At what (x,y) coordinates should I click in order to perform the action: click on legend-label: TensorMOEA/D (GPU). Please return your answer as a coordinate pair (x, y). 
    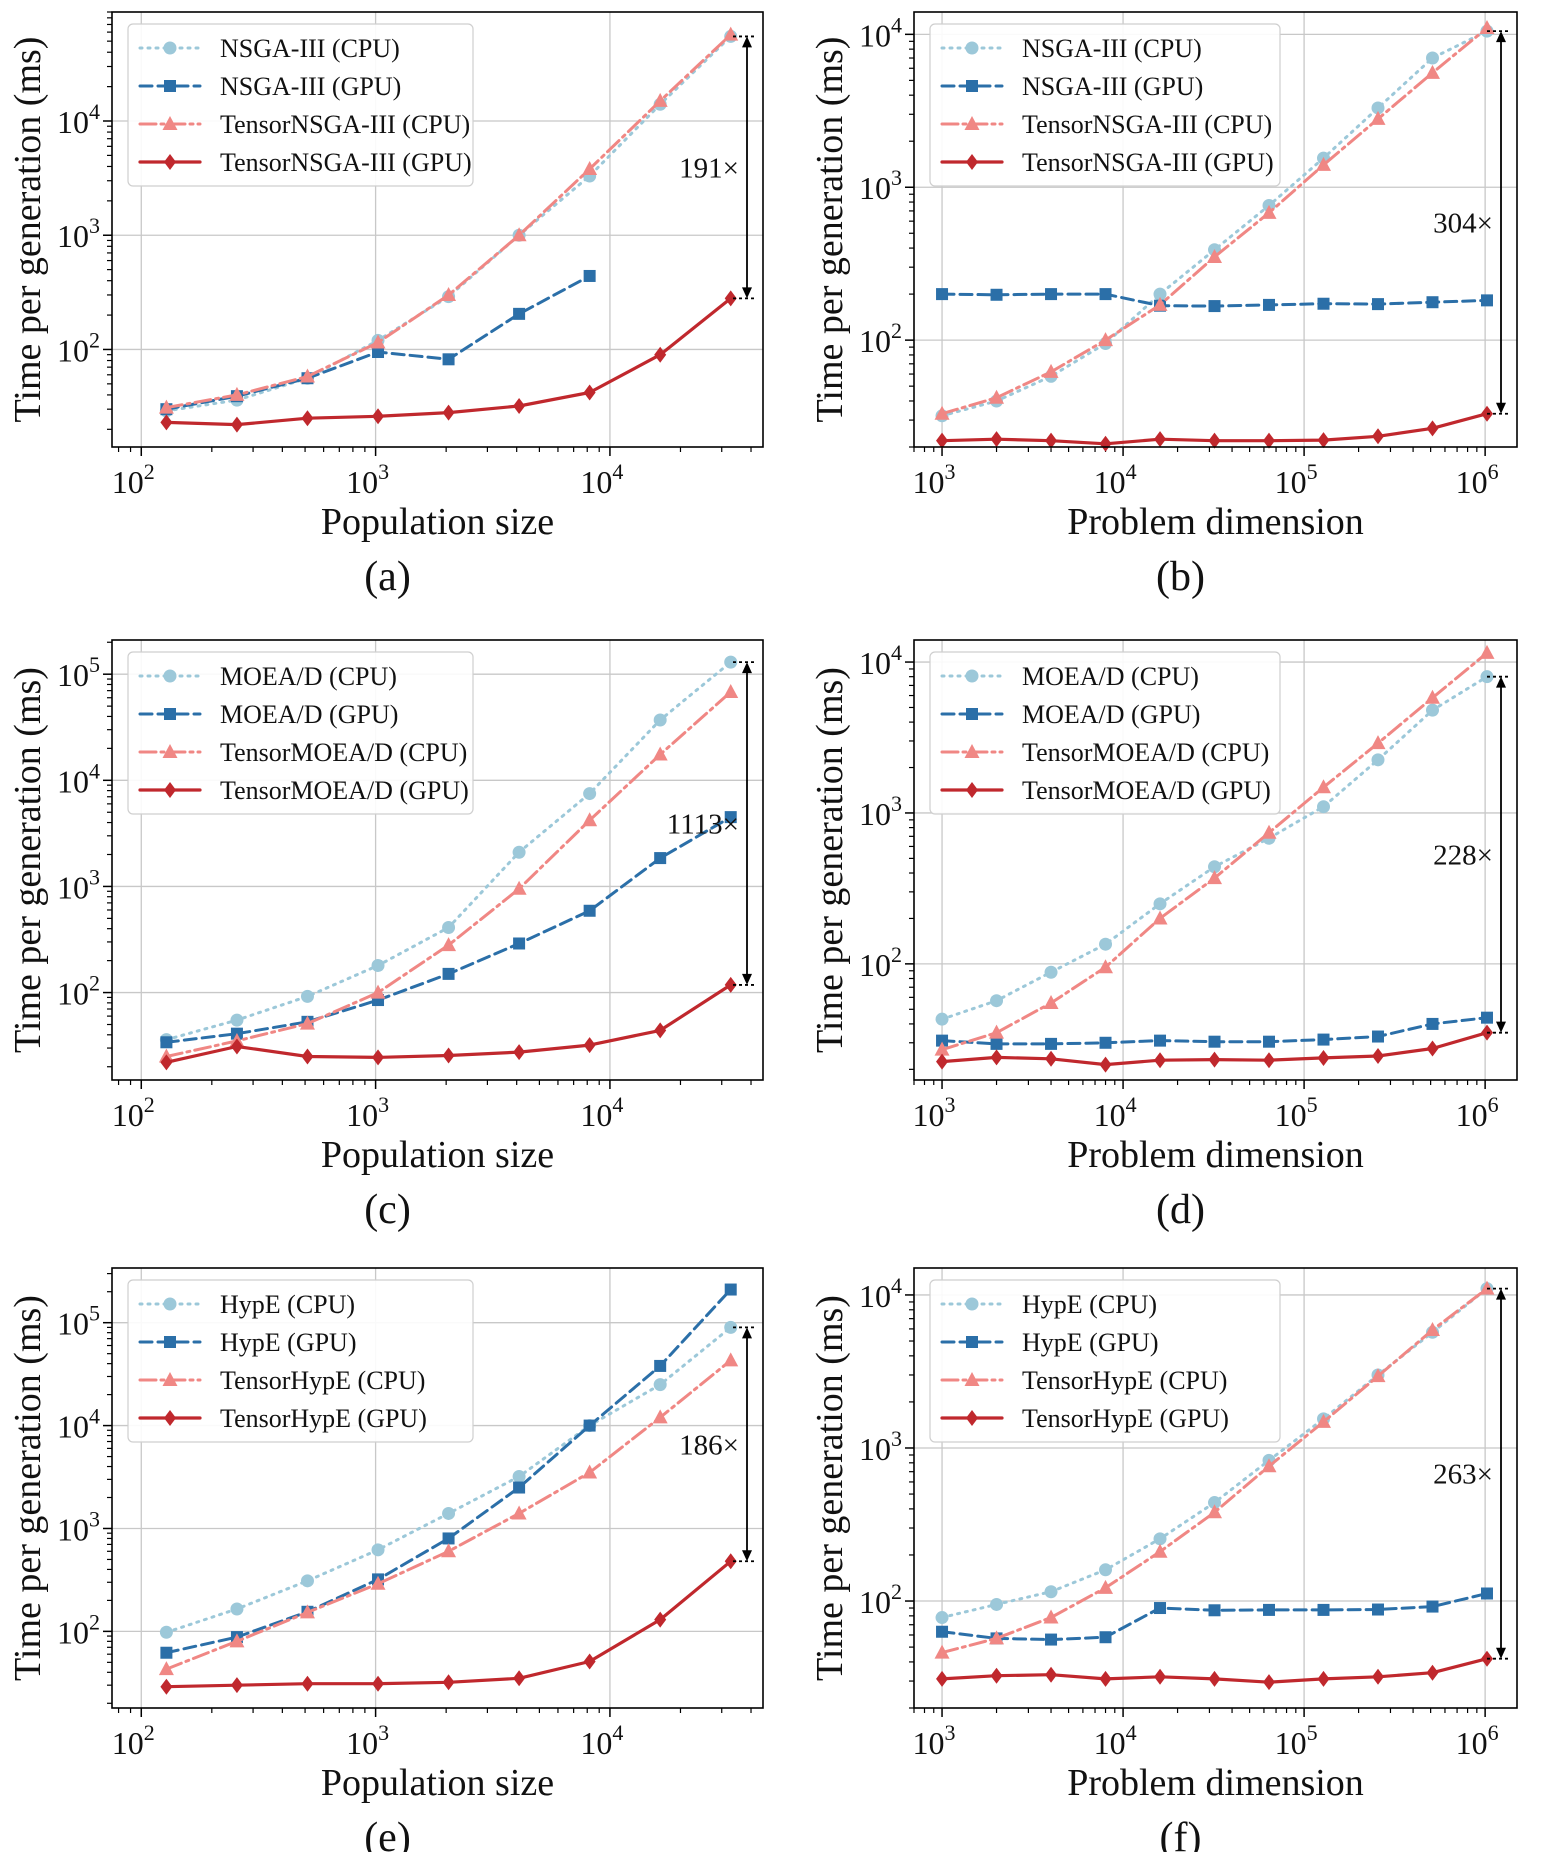
    Looking at the image, I should click on (344, 790).